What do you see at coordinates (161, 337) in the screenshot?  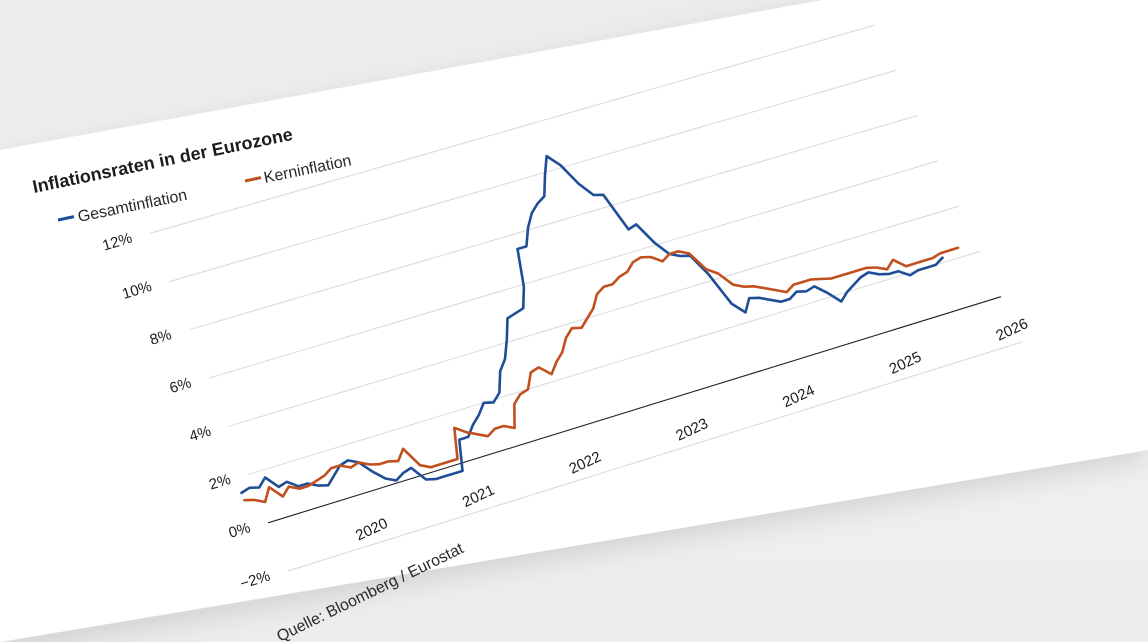 I see `y-tick-label: 8%` at bounding box center [161, 337].